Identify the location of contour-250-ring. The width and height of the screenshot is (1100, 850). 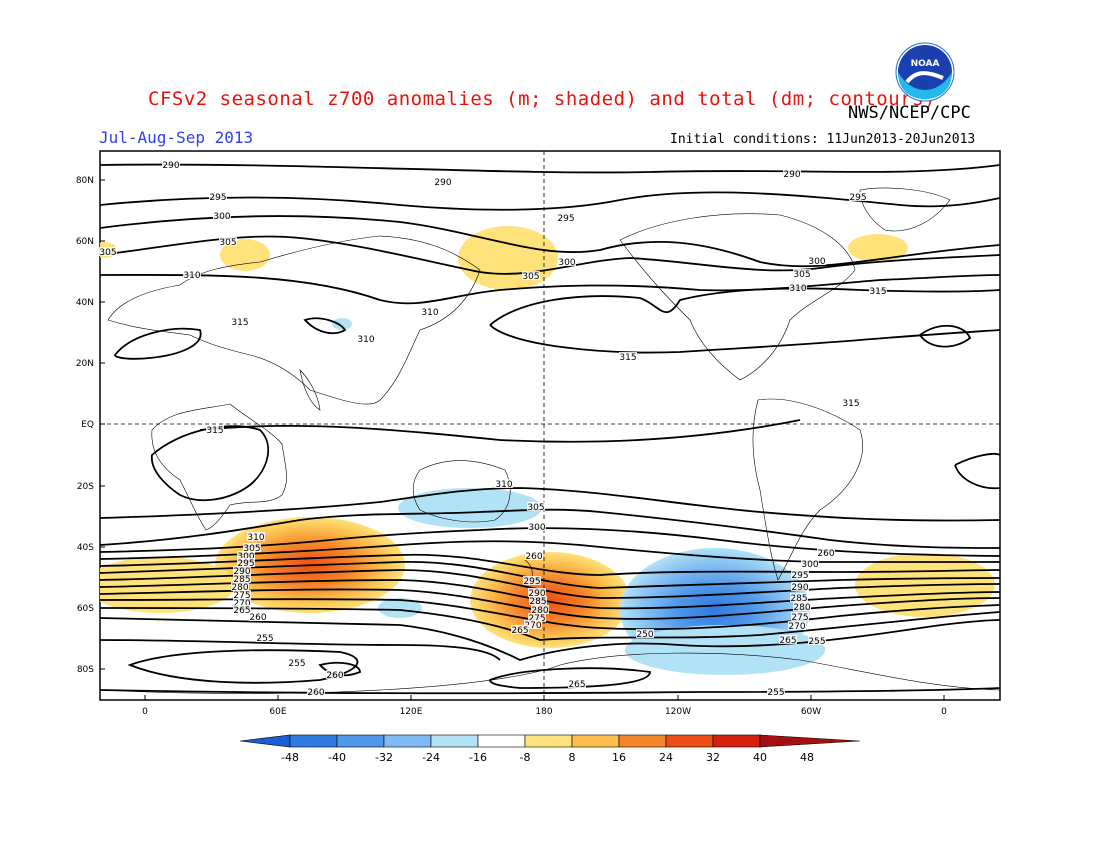
(570, 678).